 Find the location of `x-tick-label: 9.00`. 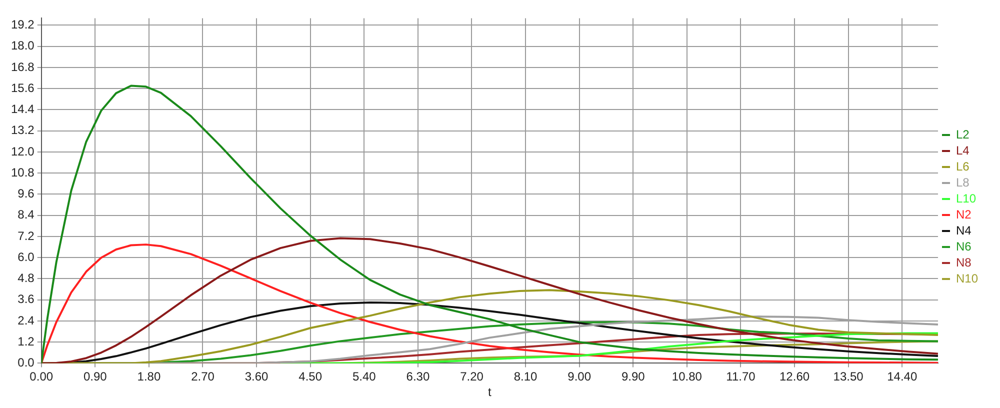

x-tick-label: 9.00 is located at coordinates (580, 377).